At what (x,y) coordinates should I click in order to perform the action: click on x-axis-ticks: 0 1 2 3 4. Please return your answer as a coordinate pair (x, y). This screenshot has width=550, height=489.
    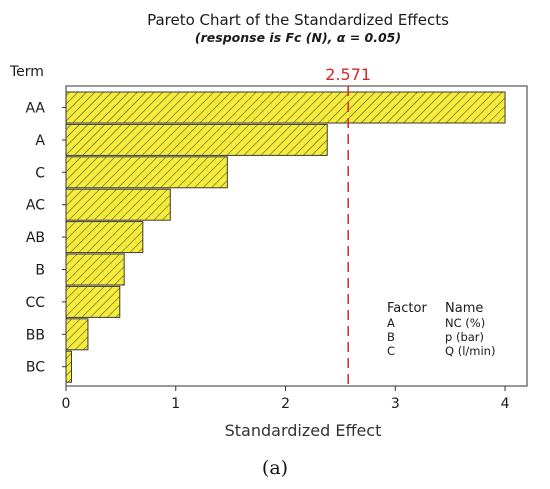
    Looking at the image, I should click on (286, 399).